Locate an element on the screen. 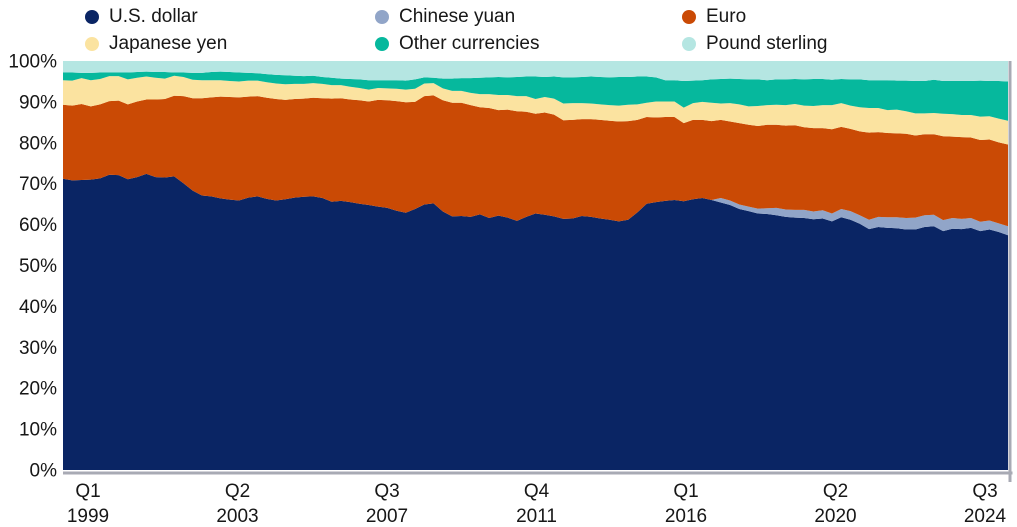  y-axis-tick-label: 0% is located at coordinates (44, 471).